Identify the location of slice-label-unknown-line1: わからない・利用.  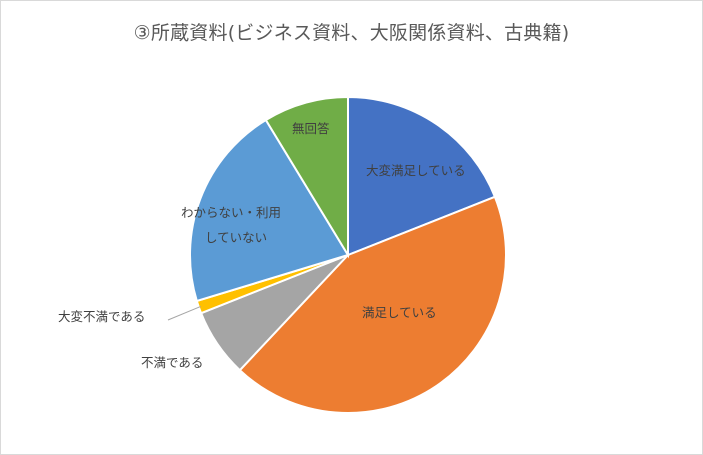
(231, 212).